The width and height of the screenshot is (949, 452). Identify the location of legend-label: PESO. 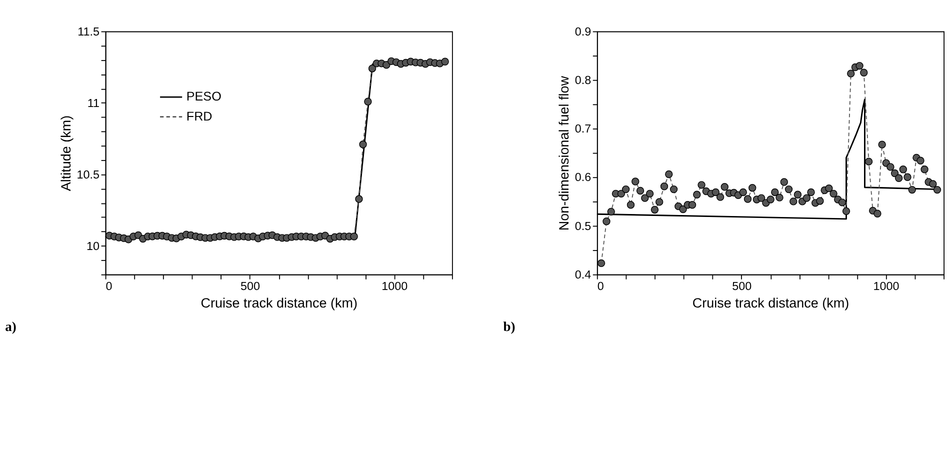
(204, 97).